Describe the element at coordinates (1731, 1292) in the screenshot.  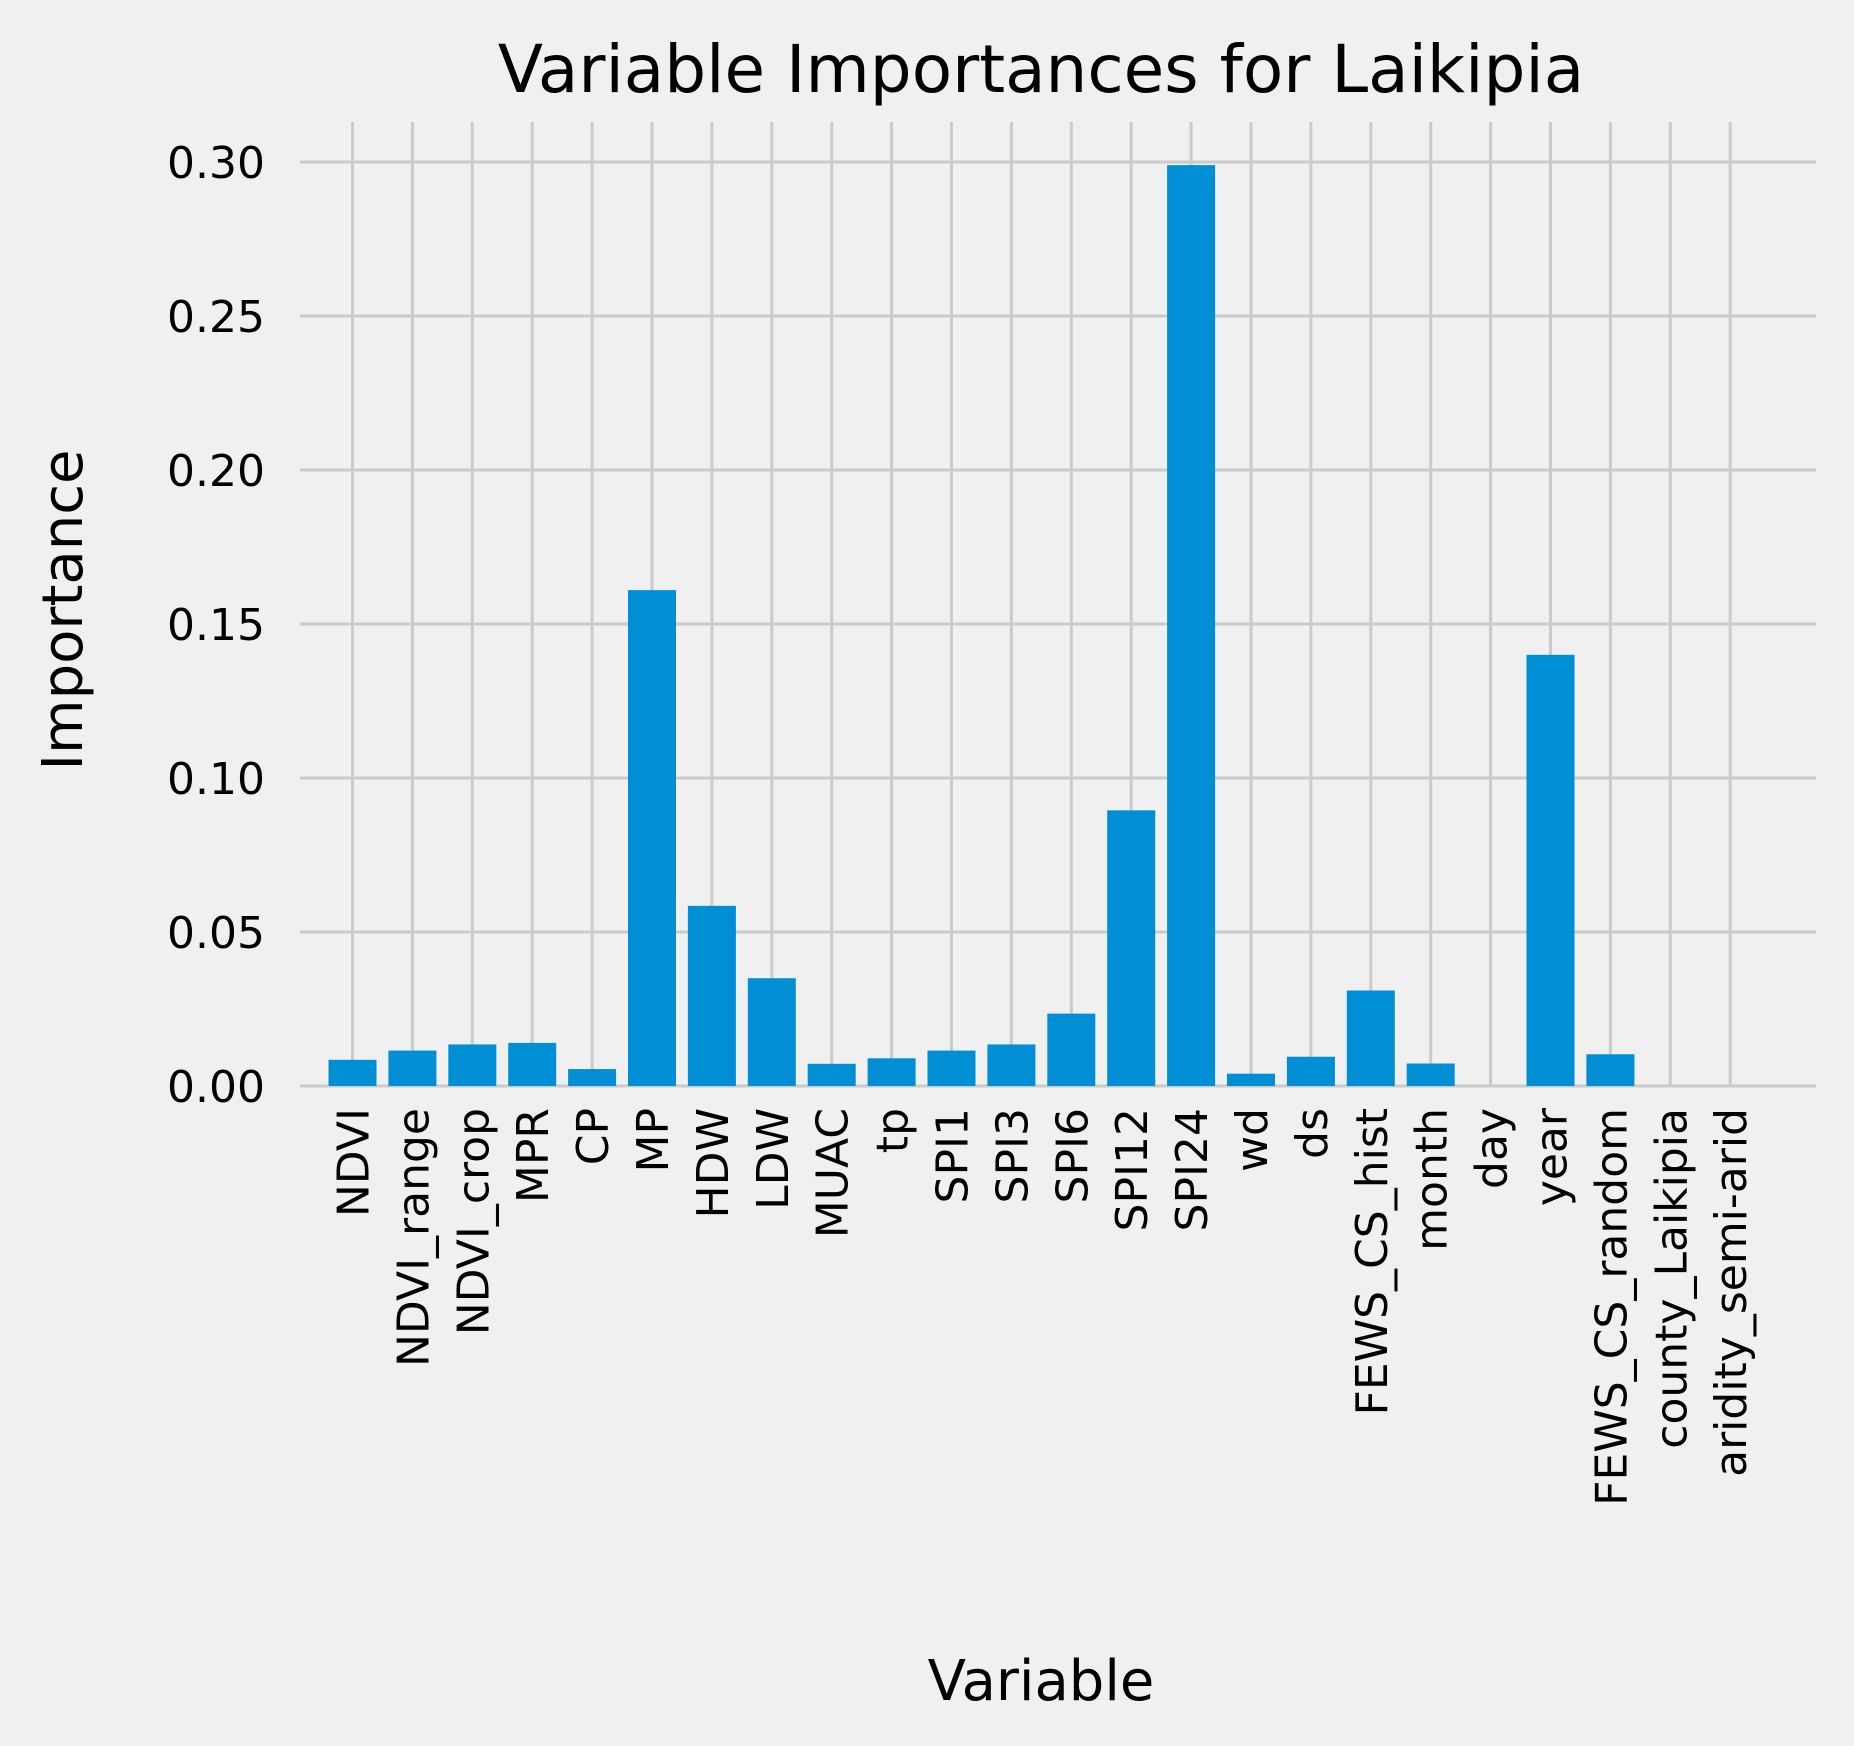
I see `x-tick-label: aridity_semi-arid` at that location.